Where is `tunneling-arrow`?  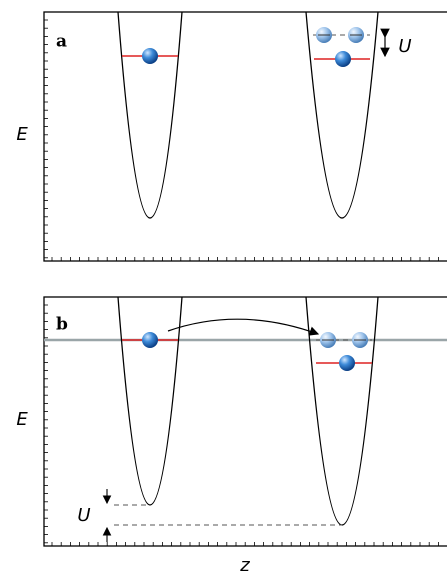
tunneling-arrow is located at coordinates (243, 327).